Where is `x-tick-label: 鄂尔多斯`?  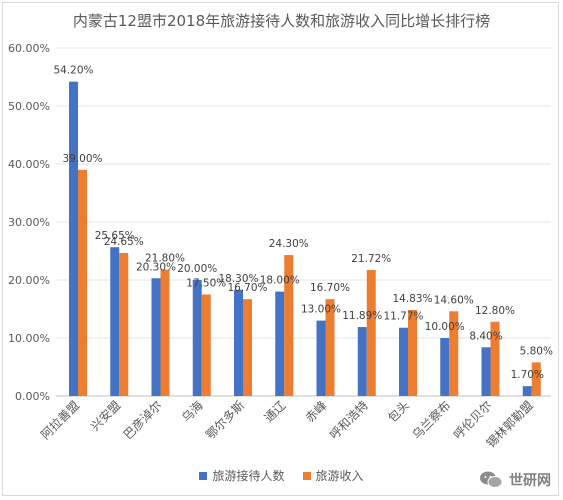
x-tick-label: 鄂尔多斯 is located at coordinates (225, 420).